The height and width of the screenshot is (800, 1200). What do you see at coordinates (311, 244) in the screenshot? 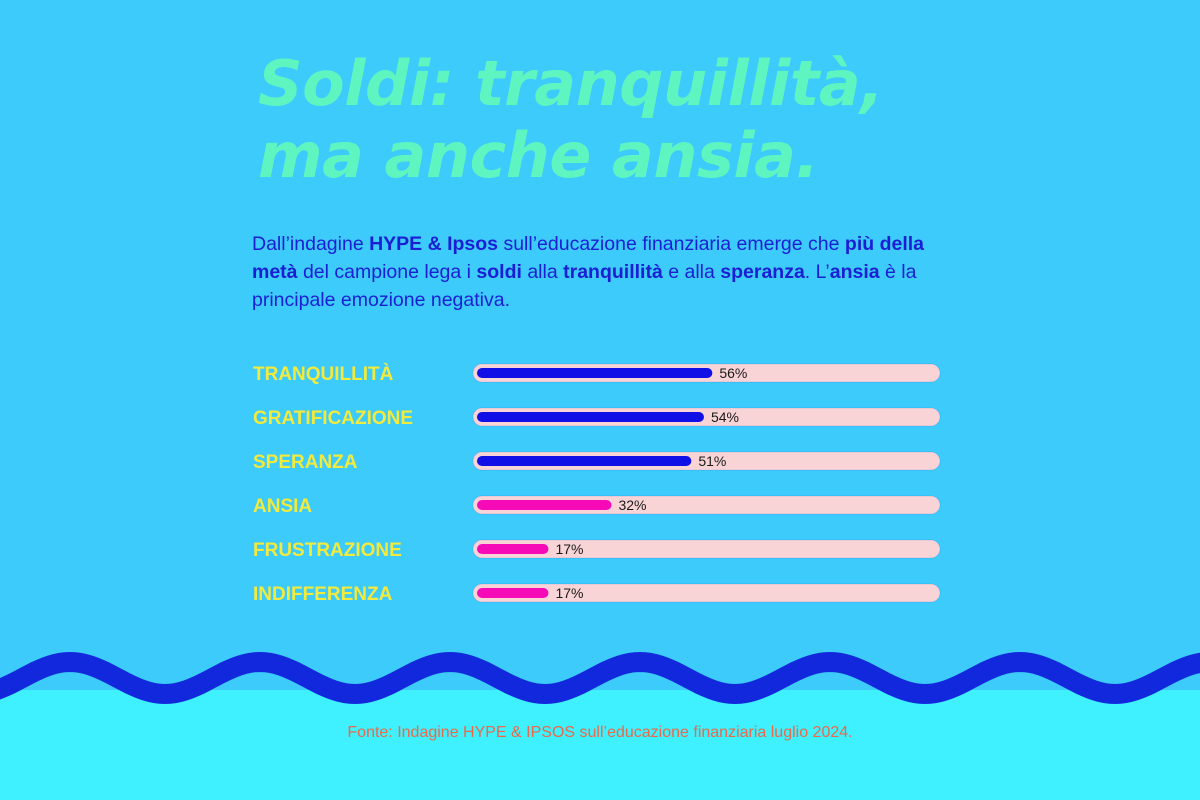
I see `intro-text: Dall’indagine` at bounding box center [311, 244].